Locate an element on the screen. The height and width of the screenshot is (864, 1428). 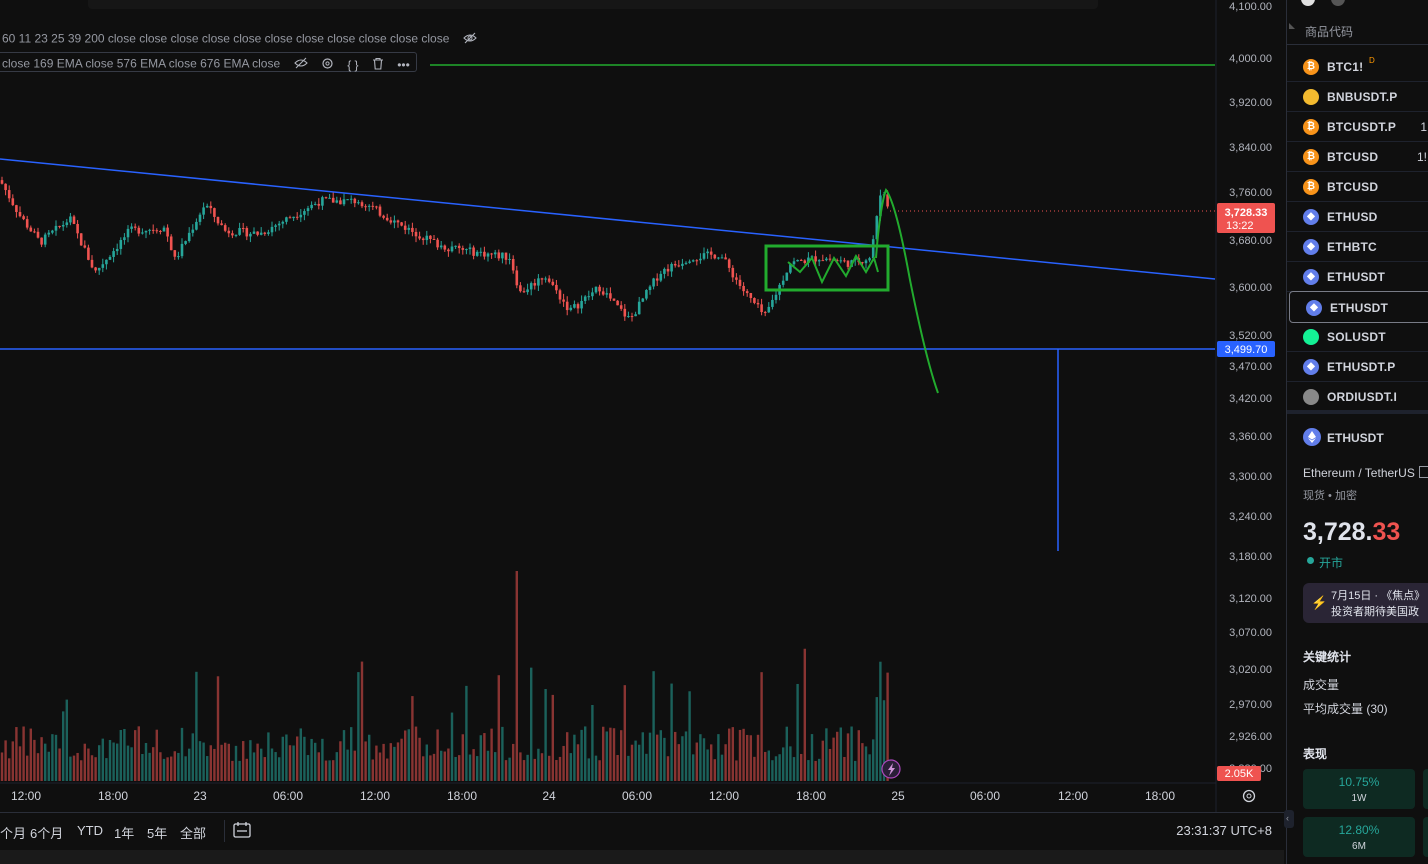
perf-1w-value: 10.75% is located at coordinates (1359, 782).